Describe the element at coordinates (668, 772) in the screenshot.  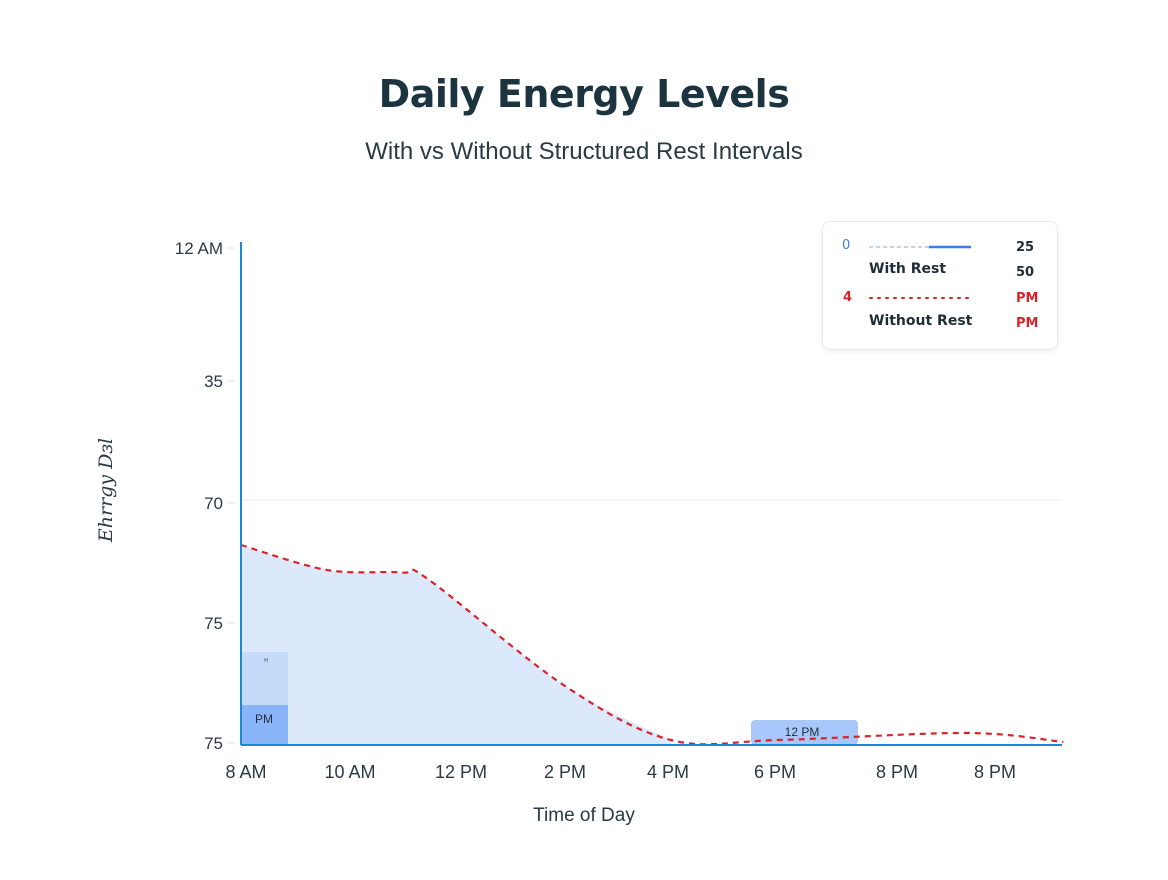
I see `x-tick-label: 4 PM` at that location.